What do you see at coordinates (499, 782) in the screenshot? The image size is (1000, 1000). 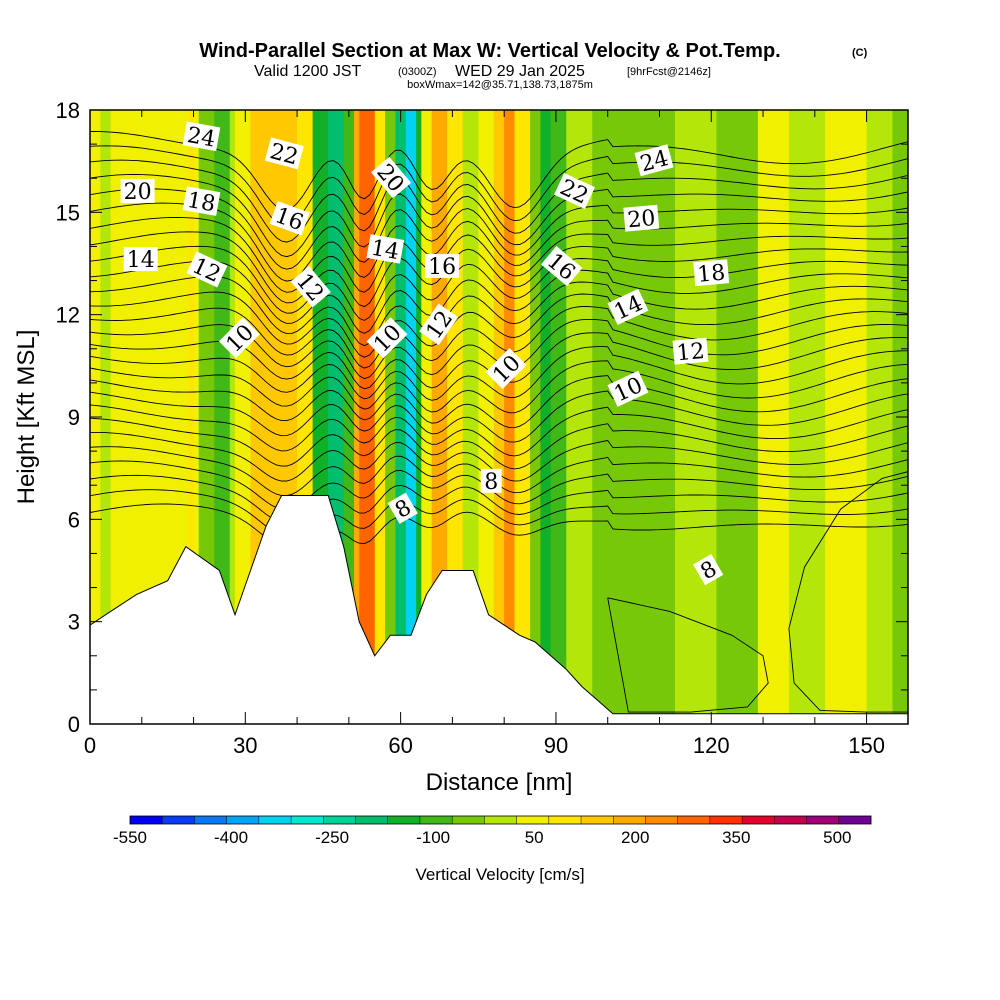 I see `x-axis-title: Distance [nm]` at bounding box center [499, 782].